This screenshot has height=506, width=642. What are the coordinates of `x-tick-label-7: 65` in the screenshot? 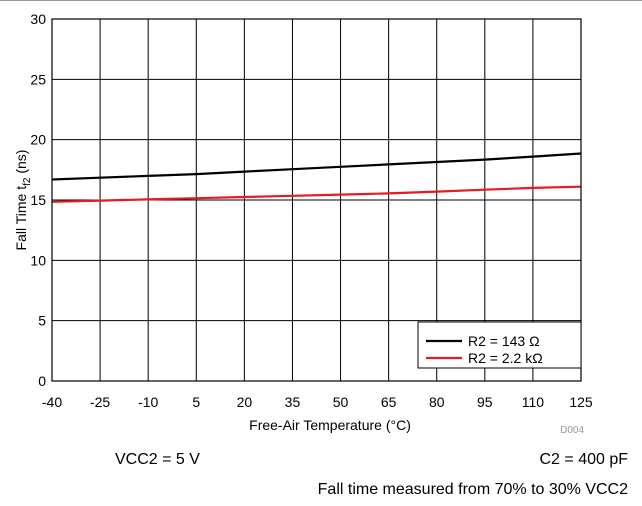 It's located at (389, 402).